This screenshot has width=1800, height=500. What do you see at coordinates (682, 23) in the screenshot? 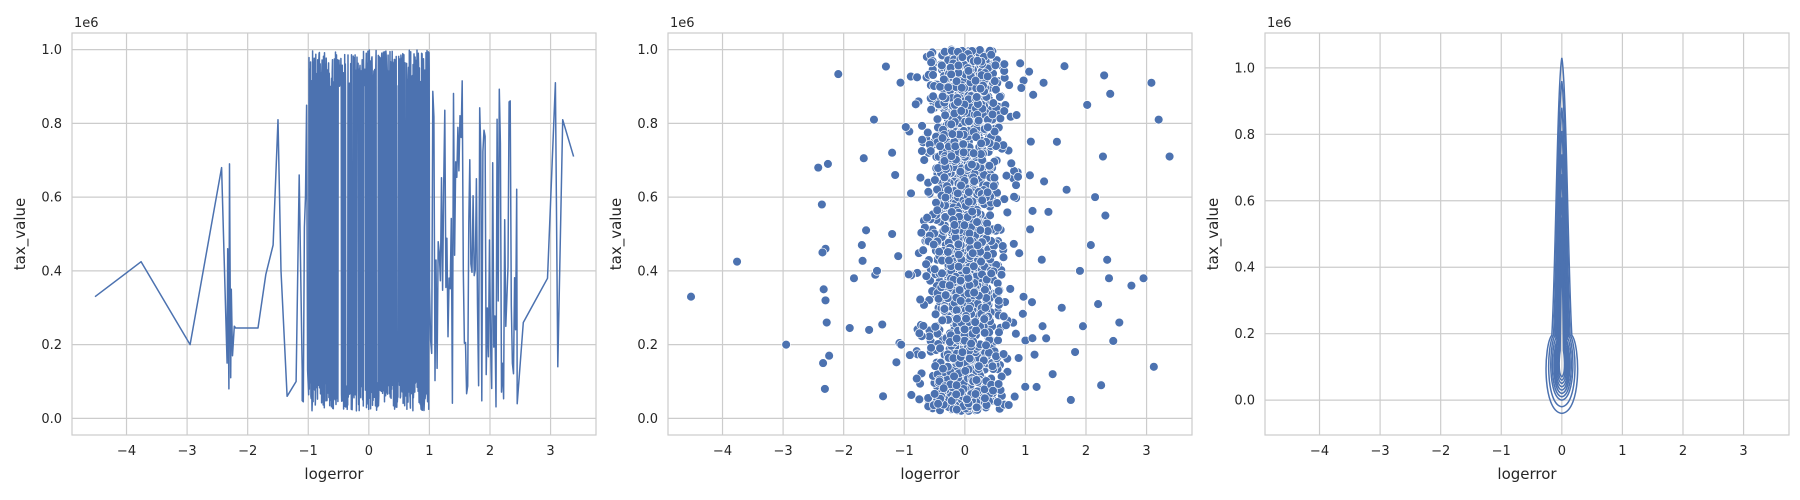
I see `y-offset-label: 1e6` at bounding box center [682, 23].